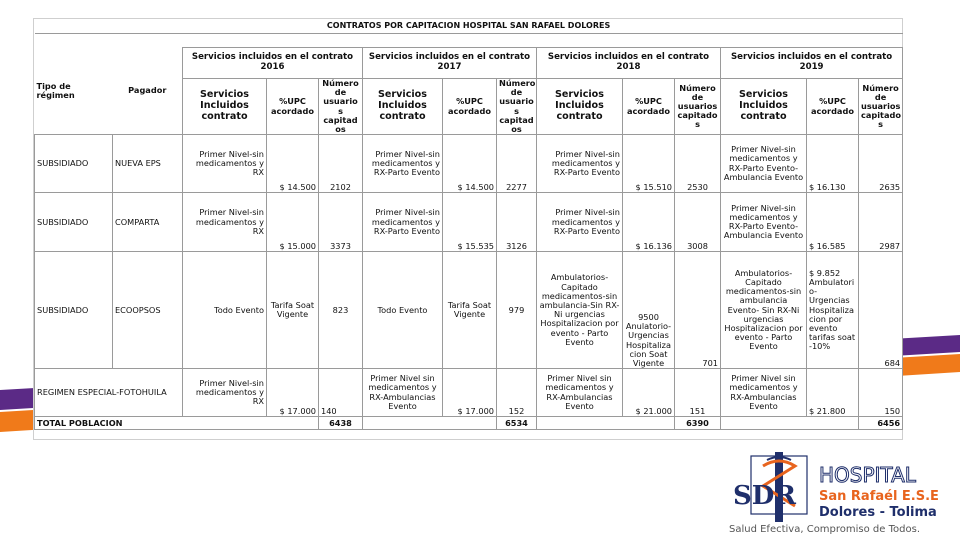 Image resolution: width=960 pixels, height=540 pixels. I want to click on logo-subtitle: San Rafaél E.S.E, so click(879, 496).